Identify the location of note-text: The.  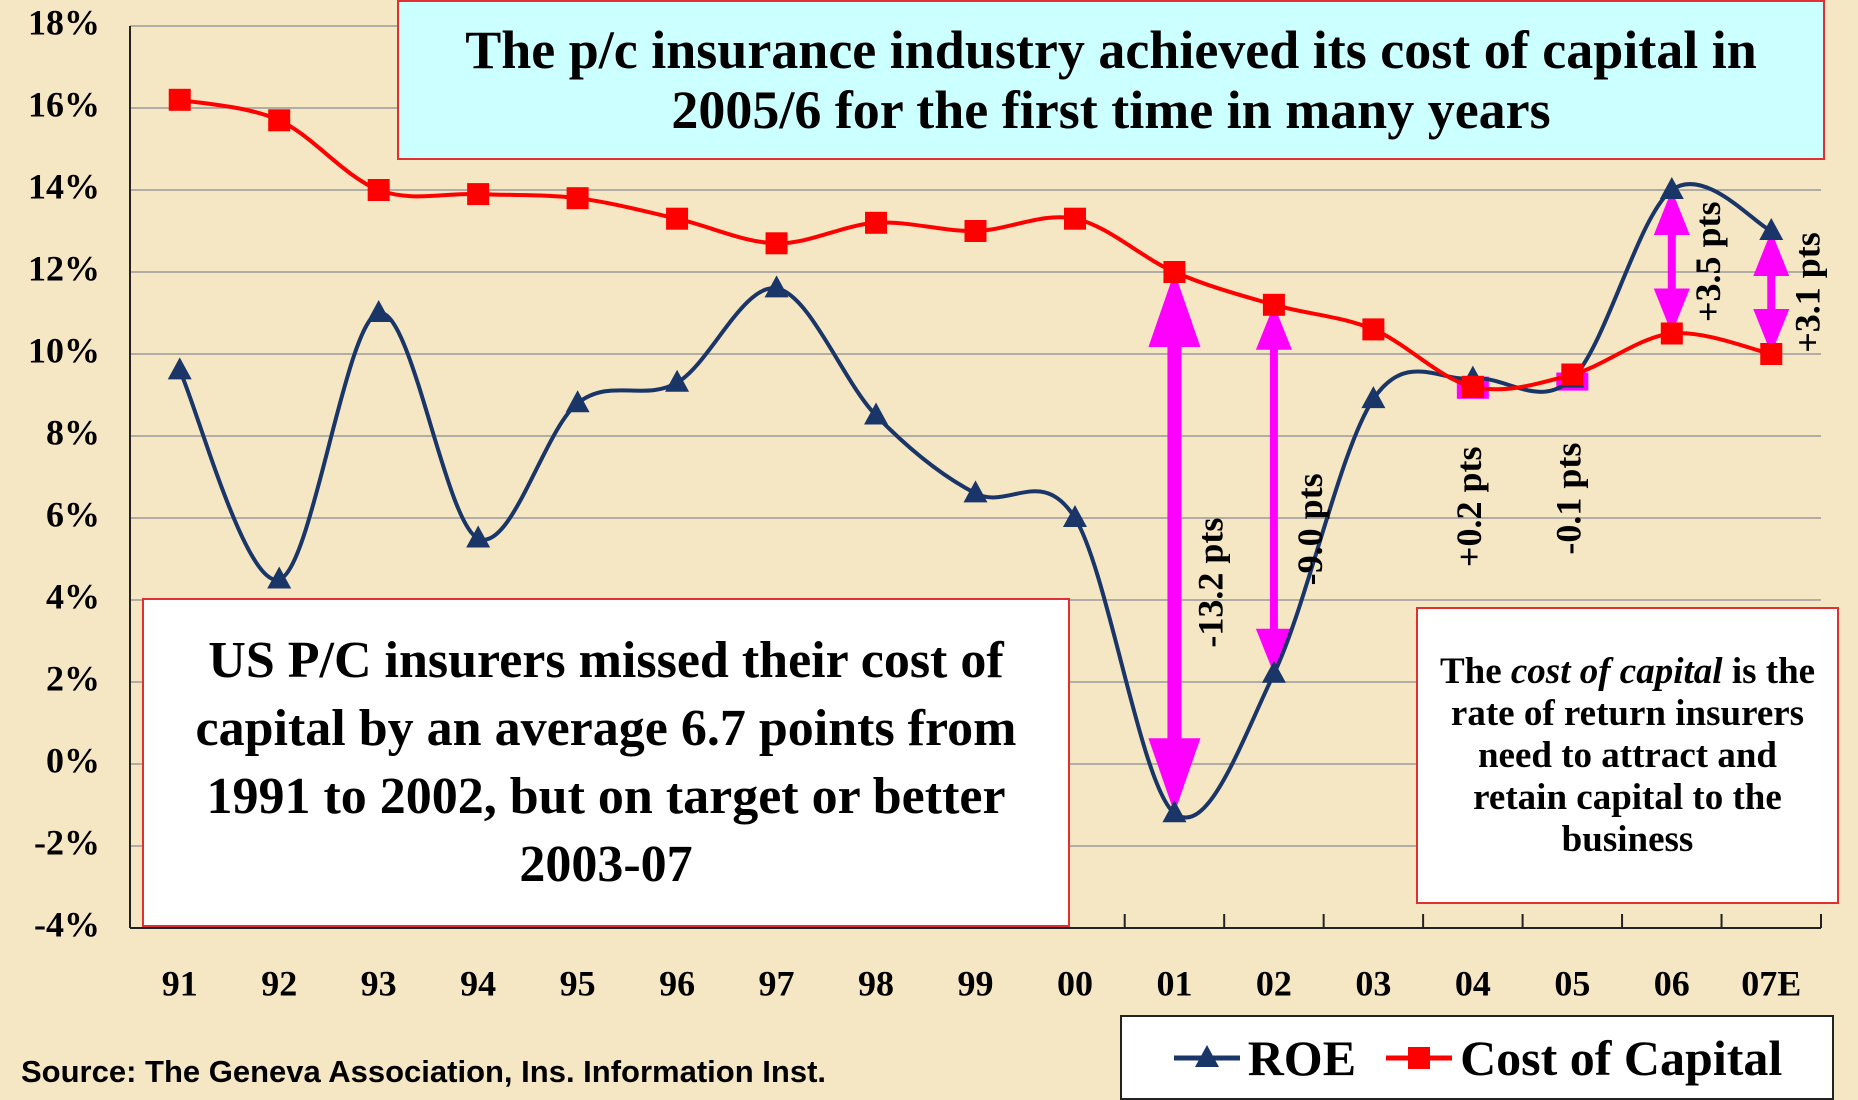
(1475, 671).